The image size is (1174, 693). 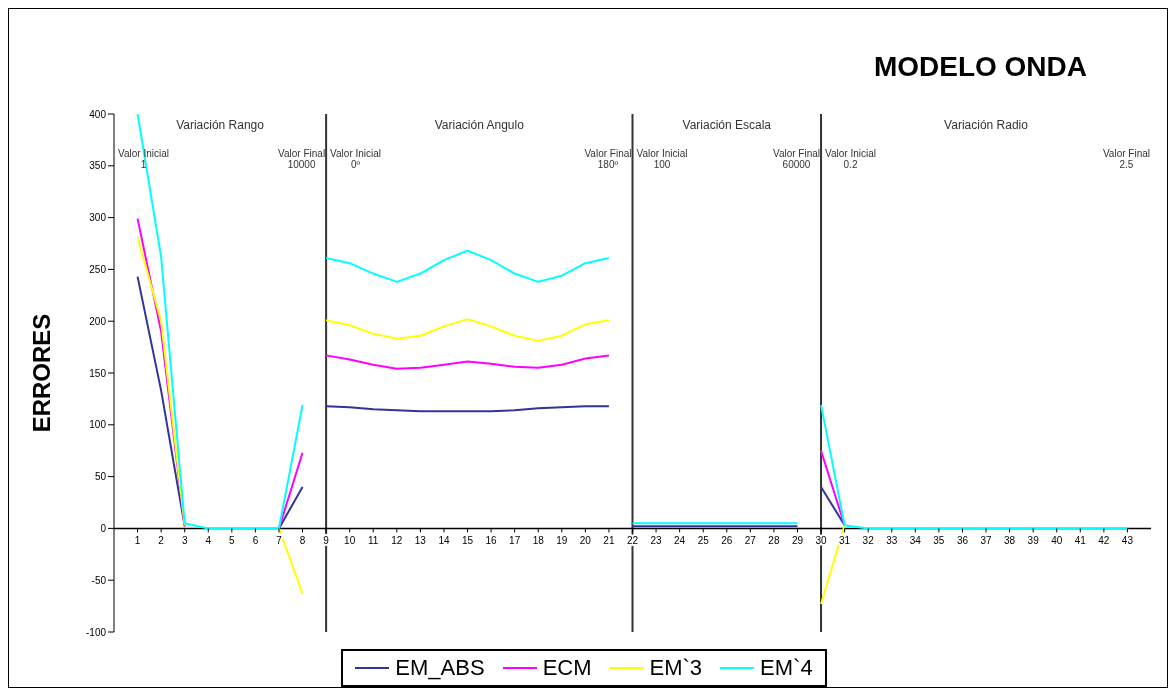 What do you see at coordinates (444, 541) in the screenshot?
I see `x-tick-label: 14` at bounding box center [444, 541].